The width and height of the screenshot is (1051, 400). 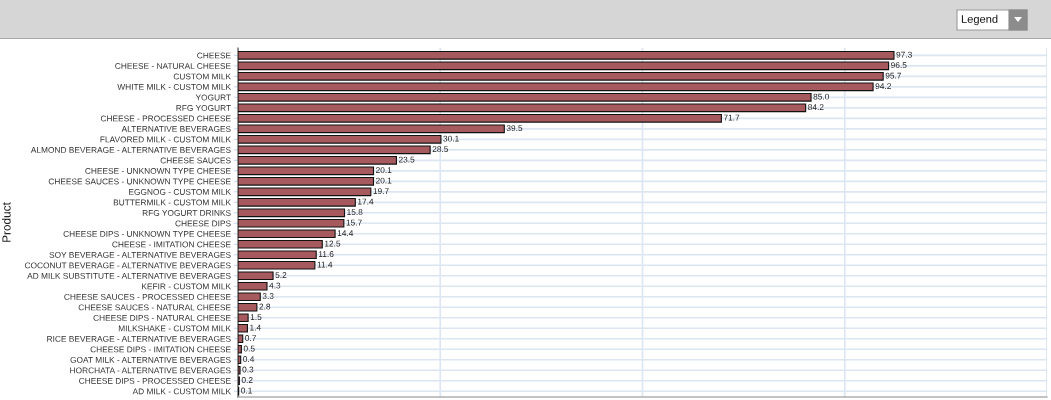 What do you see at coordinates (186, 212) in the screenshot?
I see `y-tick-label: RFG YOGURT DRINKS` at bounding box center [186, 212].